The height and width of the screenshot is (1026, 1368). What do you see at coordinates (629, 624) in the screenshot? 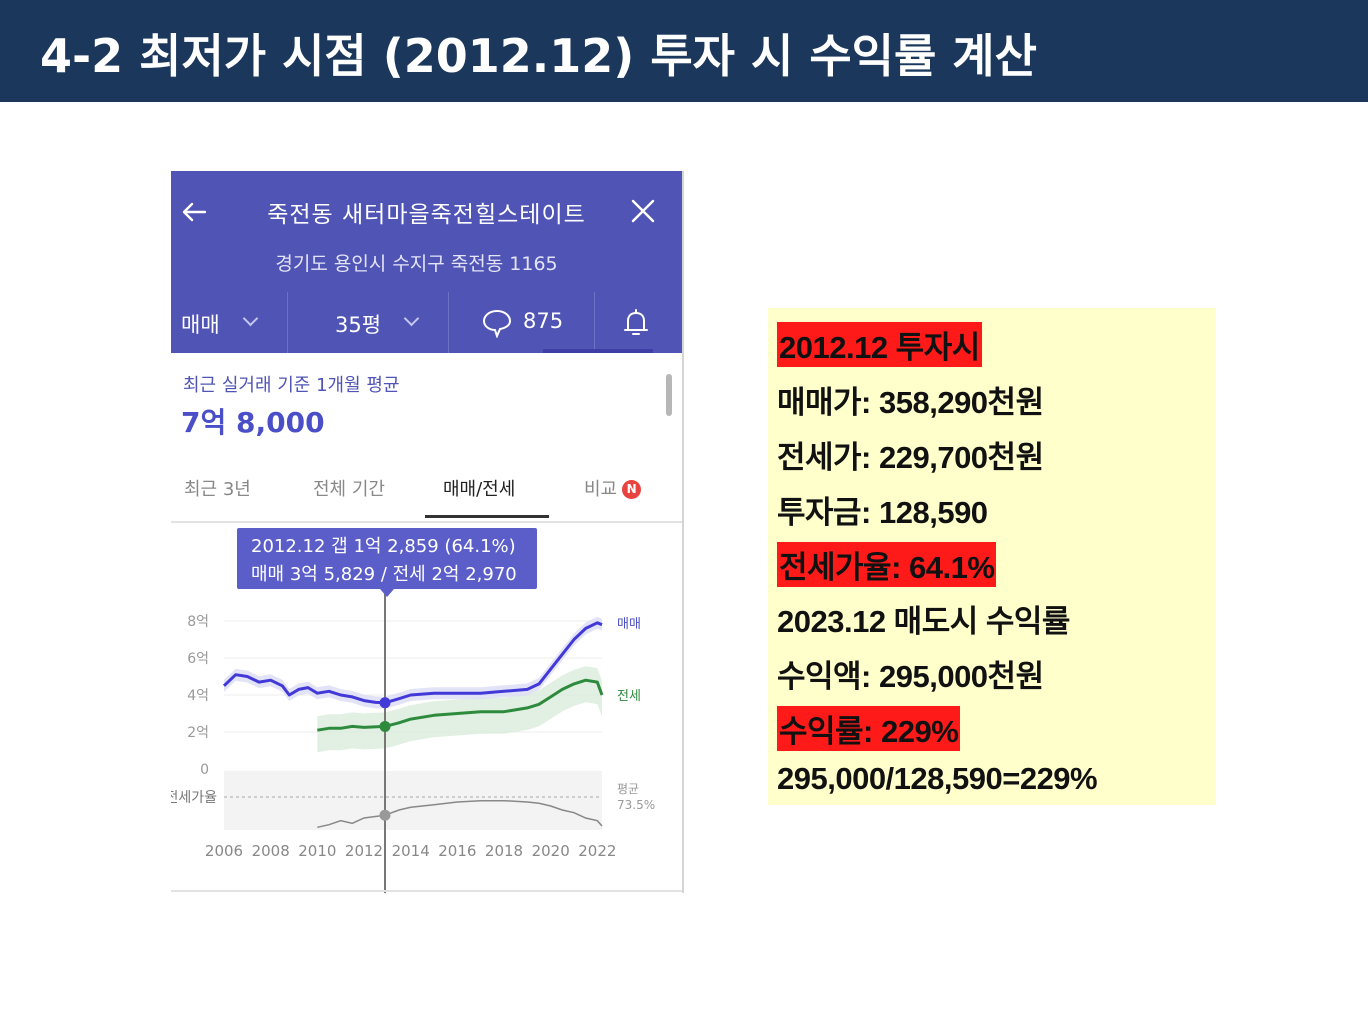
I see `sale-series-label: 매매` at bounding box center [629, 624].